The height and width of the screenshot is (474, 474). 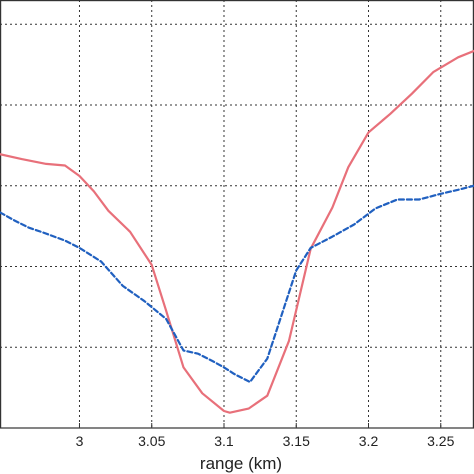 I want to click on x-tick-label: 3.1, so click(x=224, y=441).